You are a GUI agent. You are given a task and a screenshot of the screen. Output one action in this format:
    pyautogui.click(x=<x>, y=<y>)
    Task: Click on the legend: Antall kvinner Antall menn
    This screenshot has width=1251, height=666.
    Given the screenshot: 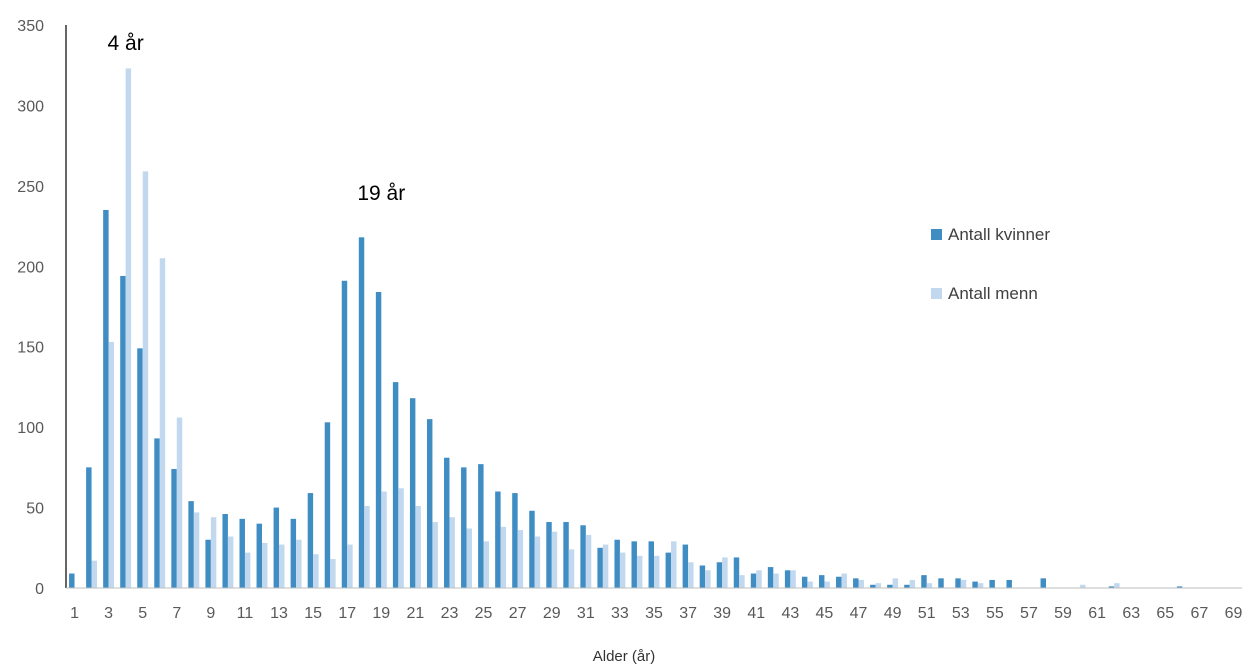 What is the action you would take?
    pyautogui.click(x=990, y=264)
    